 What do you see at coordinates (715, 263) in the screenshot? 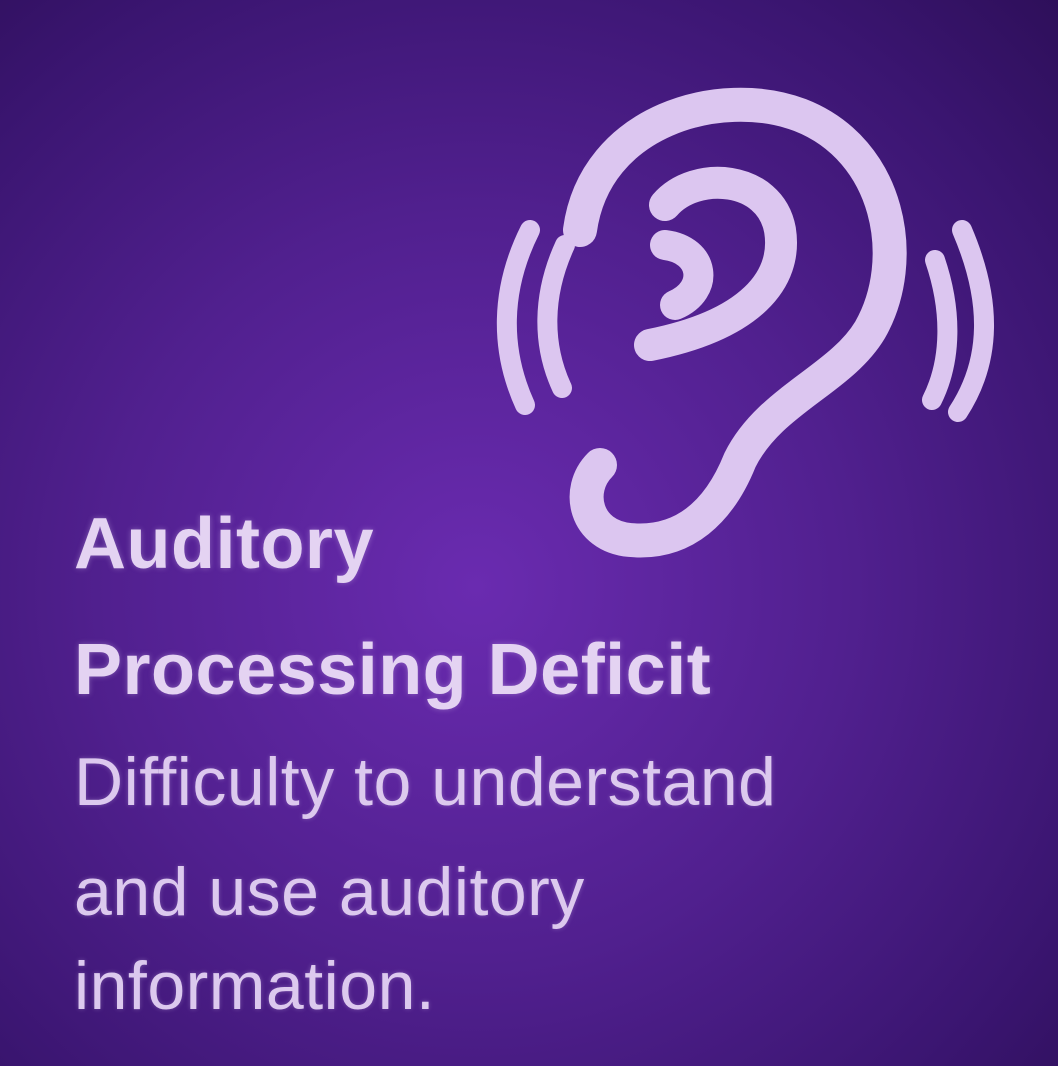
I see `ear-inner-curl` at bounding box center [715, 263].